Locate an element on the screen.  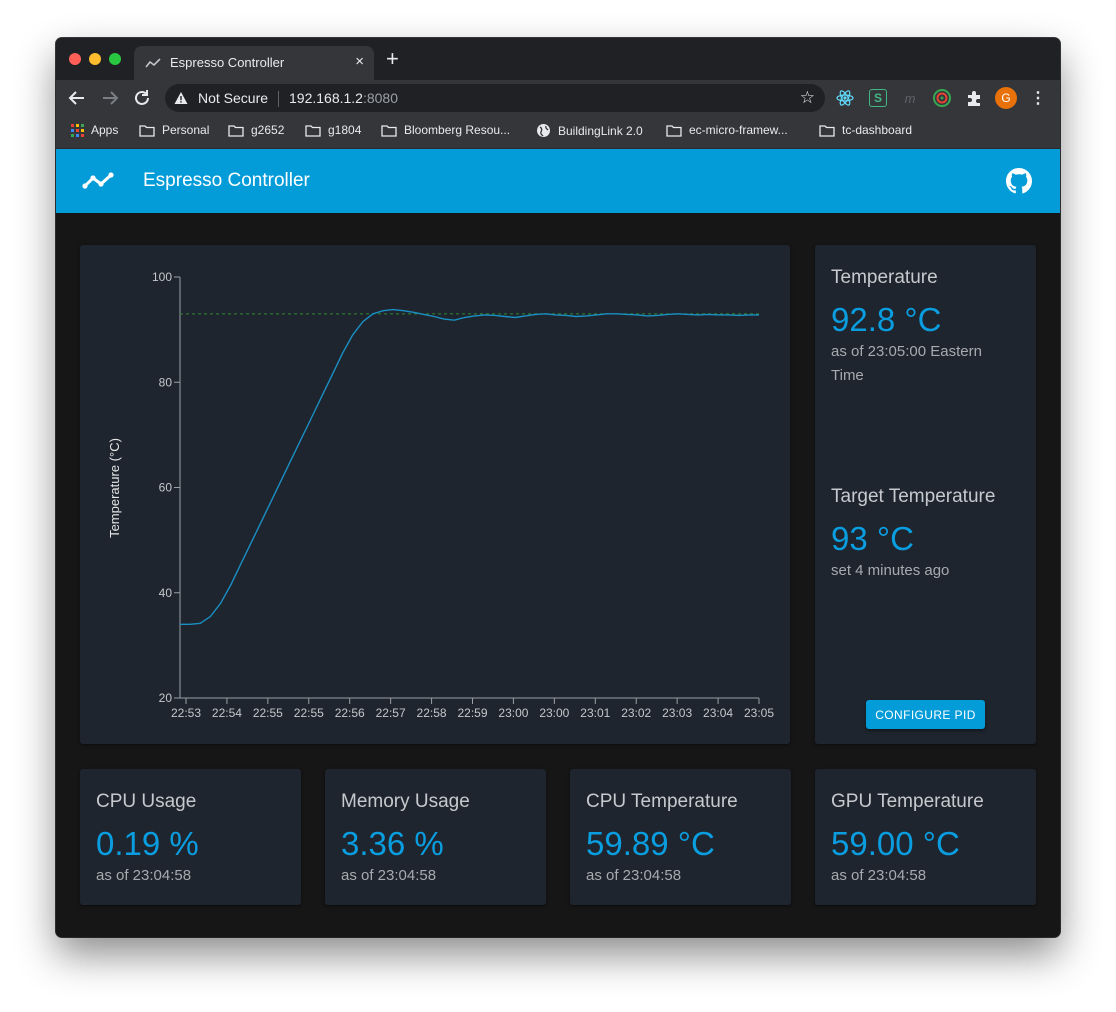
y-tick-label: 20 is located at coordinates (166, 698).